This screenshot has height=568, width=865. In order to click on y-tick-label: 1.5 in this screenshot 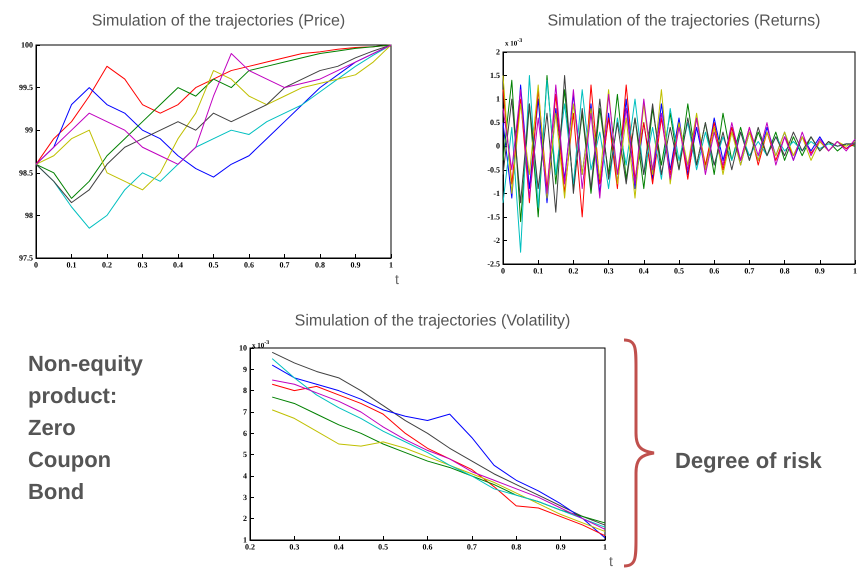, I will do `click(495, 75)`.